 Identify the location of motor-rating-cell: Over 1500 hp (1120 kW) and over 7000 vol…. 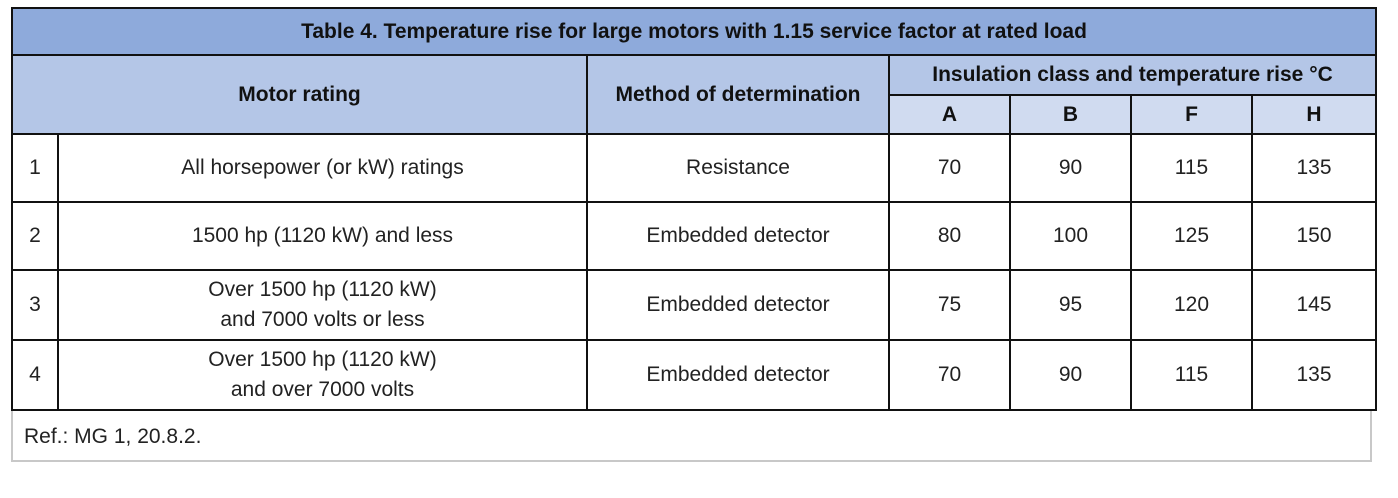
(322, 375).